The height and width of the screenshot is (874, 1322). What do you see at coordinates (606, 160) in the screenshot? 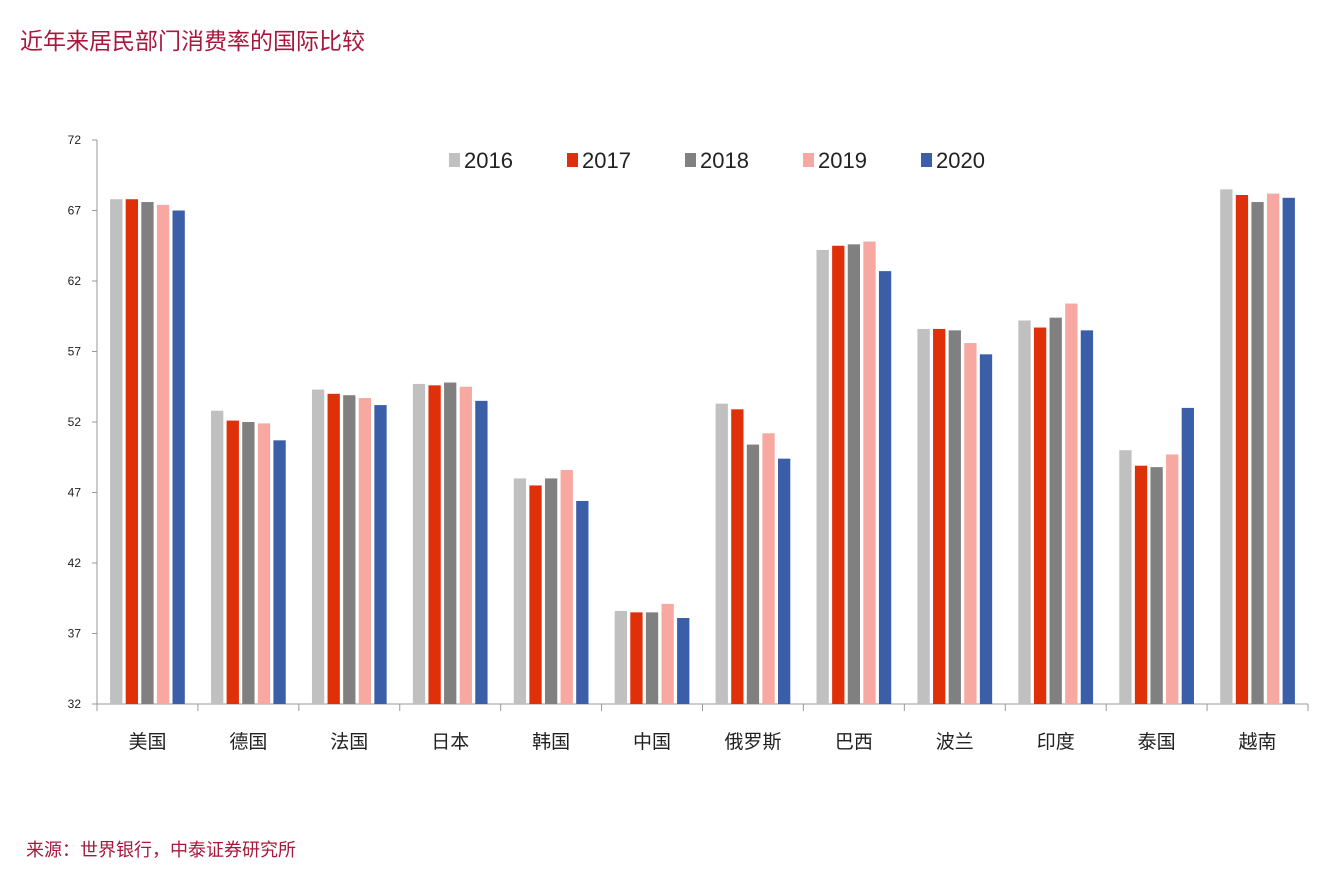
I see `legend-label: 2017` at bounding box center [606, 160].